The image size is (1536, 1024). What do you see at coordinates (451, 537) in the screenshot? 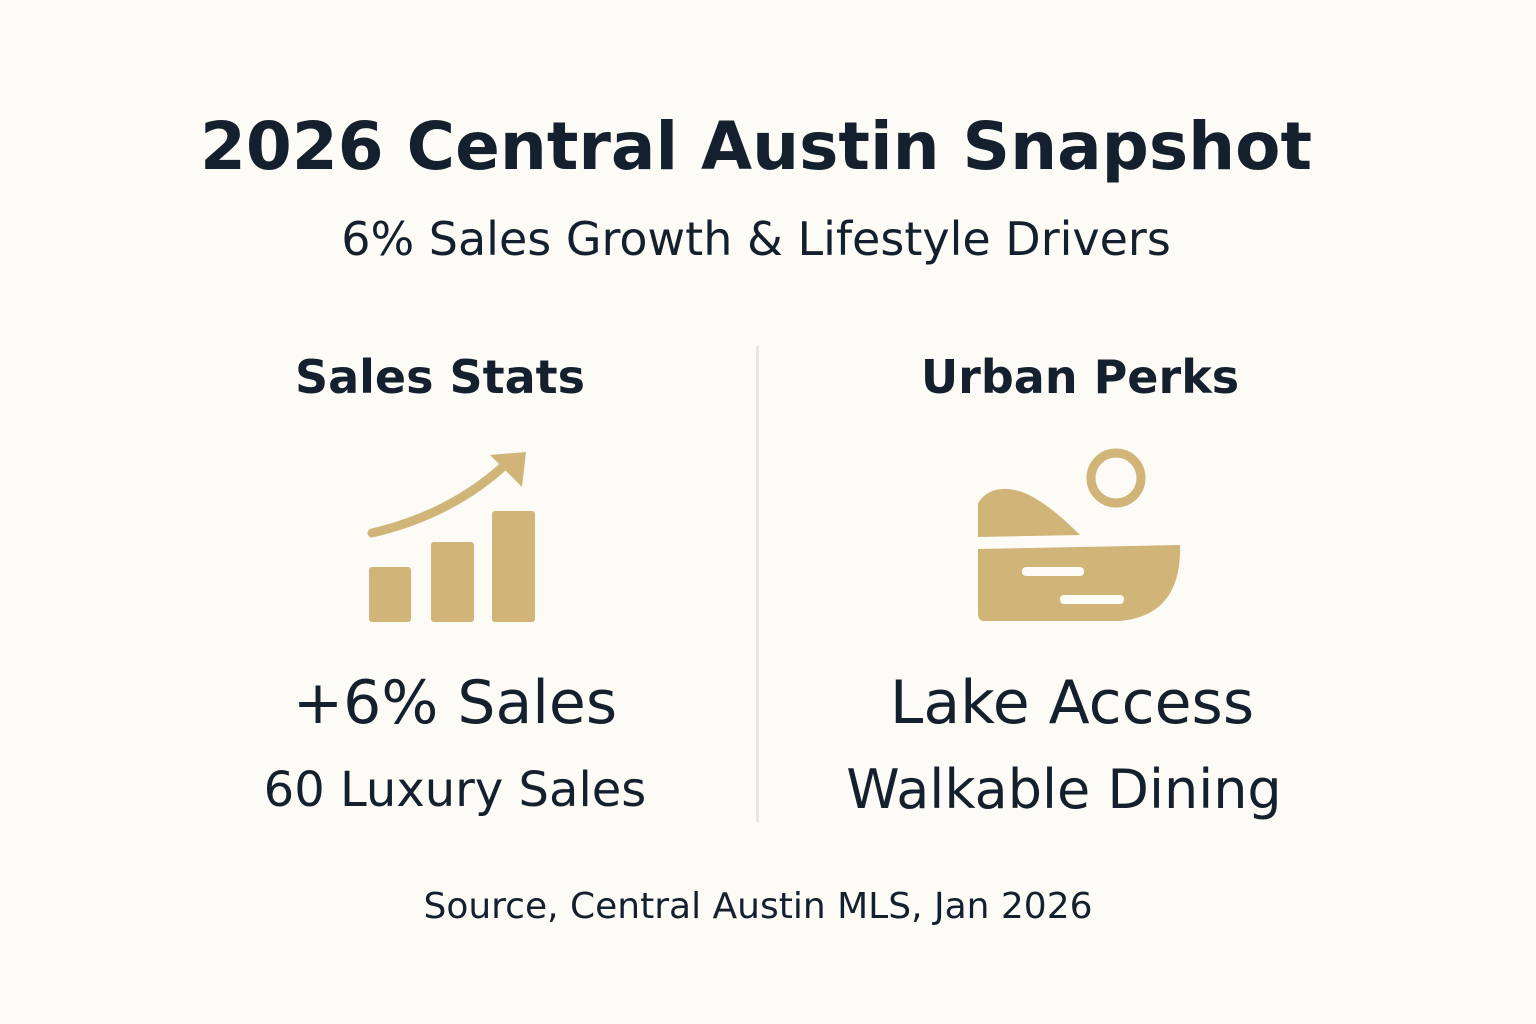
I see `growth-icon` at bounding box center [451, 537].